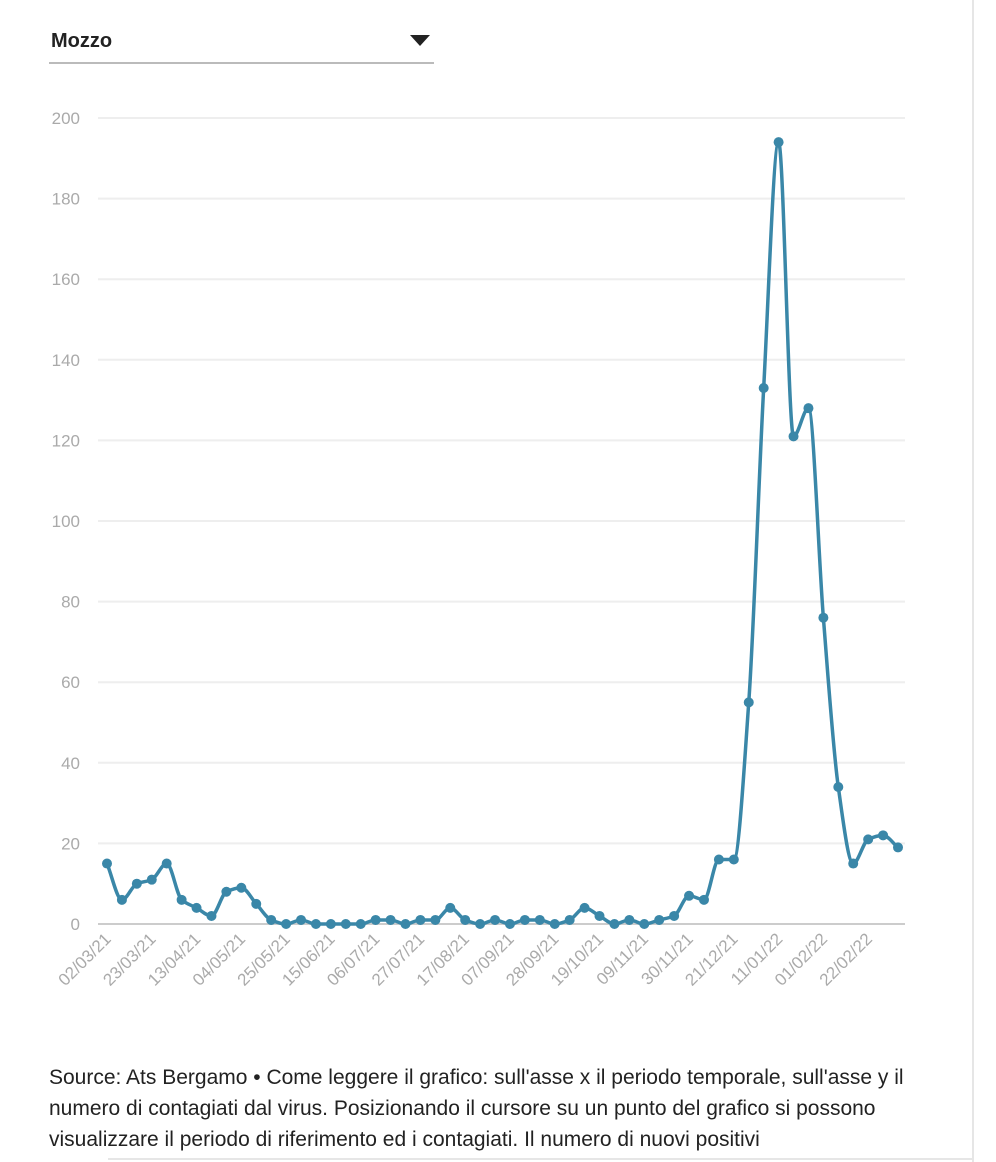 This screenshot has width=996, height=1162. Describe the element at coordinates (70, 763) in the screenshot. I see `y-tick-label: 40` at that location.